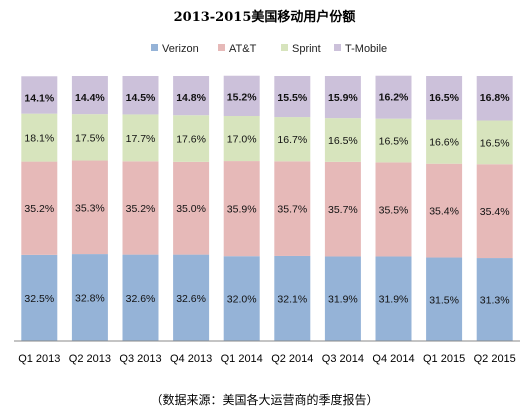 This screenshot has width=529, height=416. I want to click on data-label-4-0: 32.0%, so click(242, 300).